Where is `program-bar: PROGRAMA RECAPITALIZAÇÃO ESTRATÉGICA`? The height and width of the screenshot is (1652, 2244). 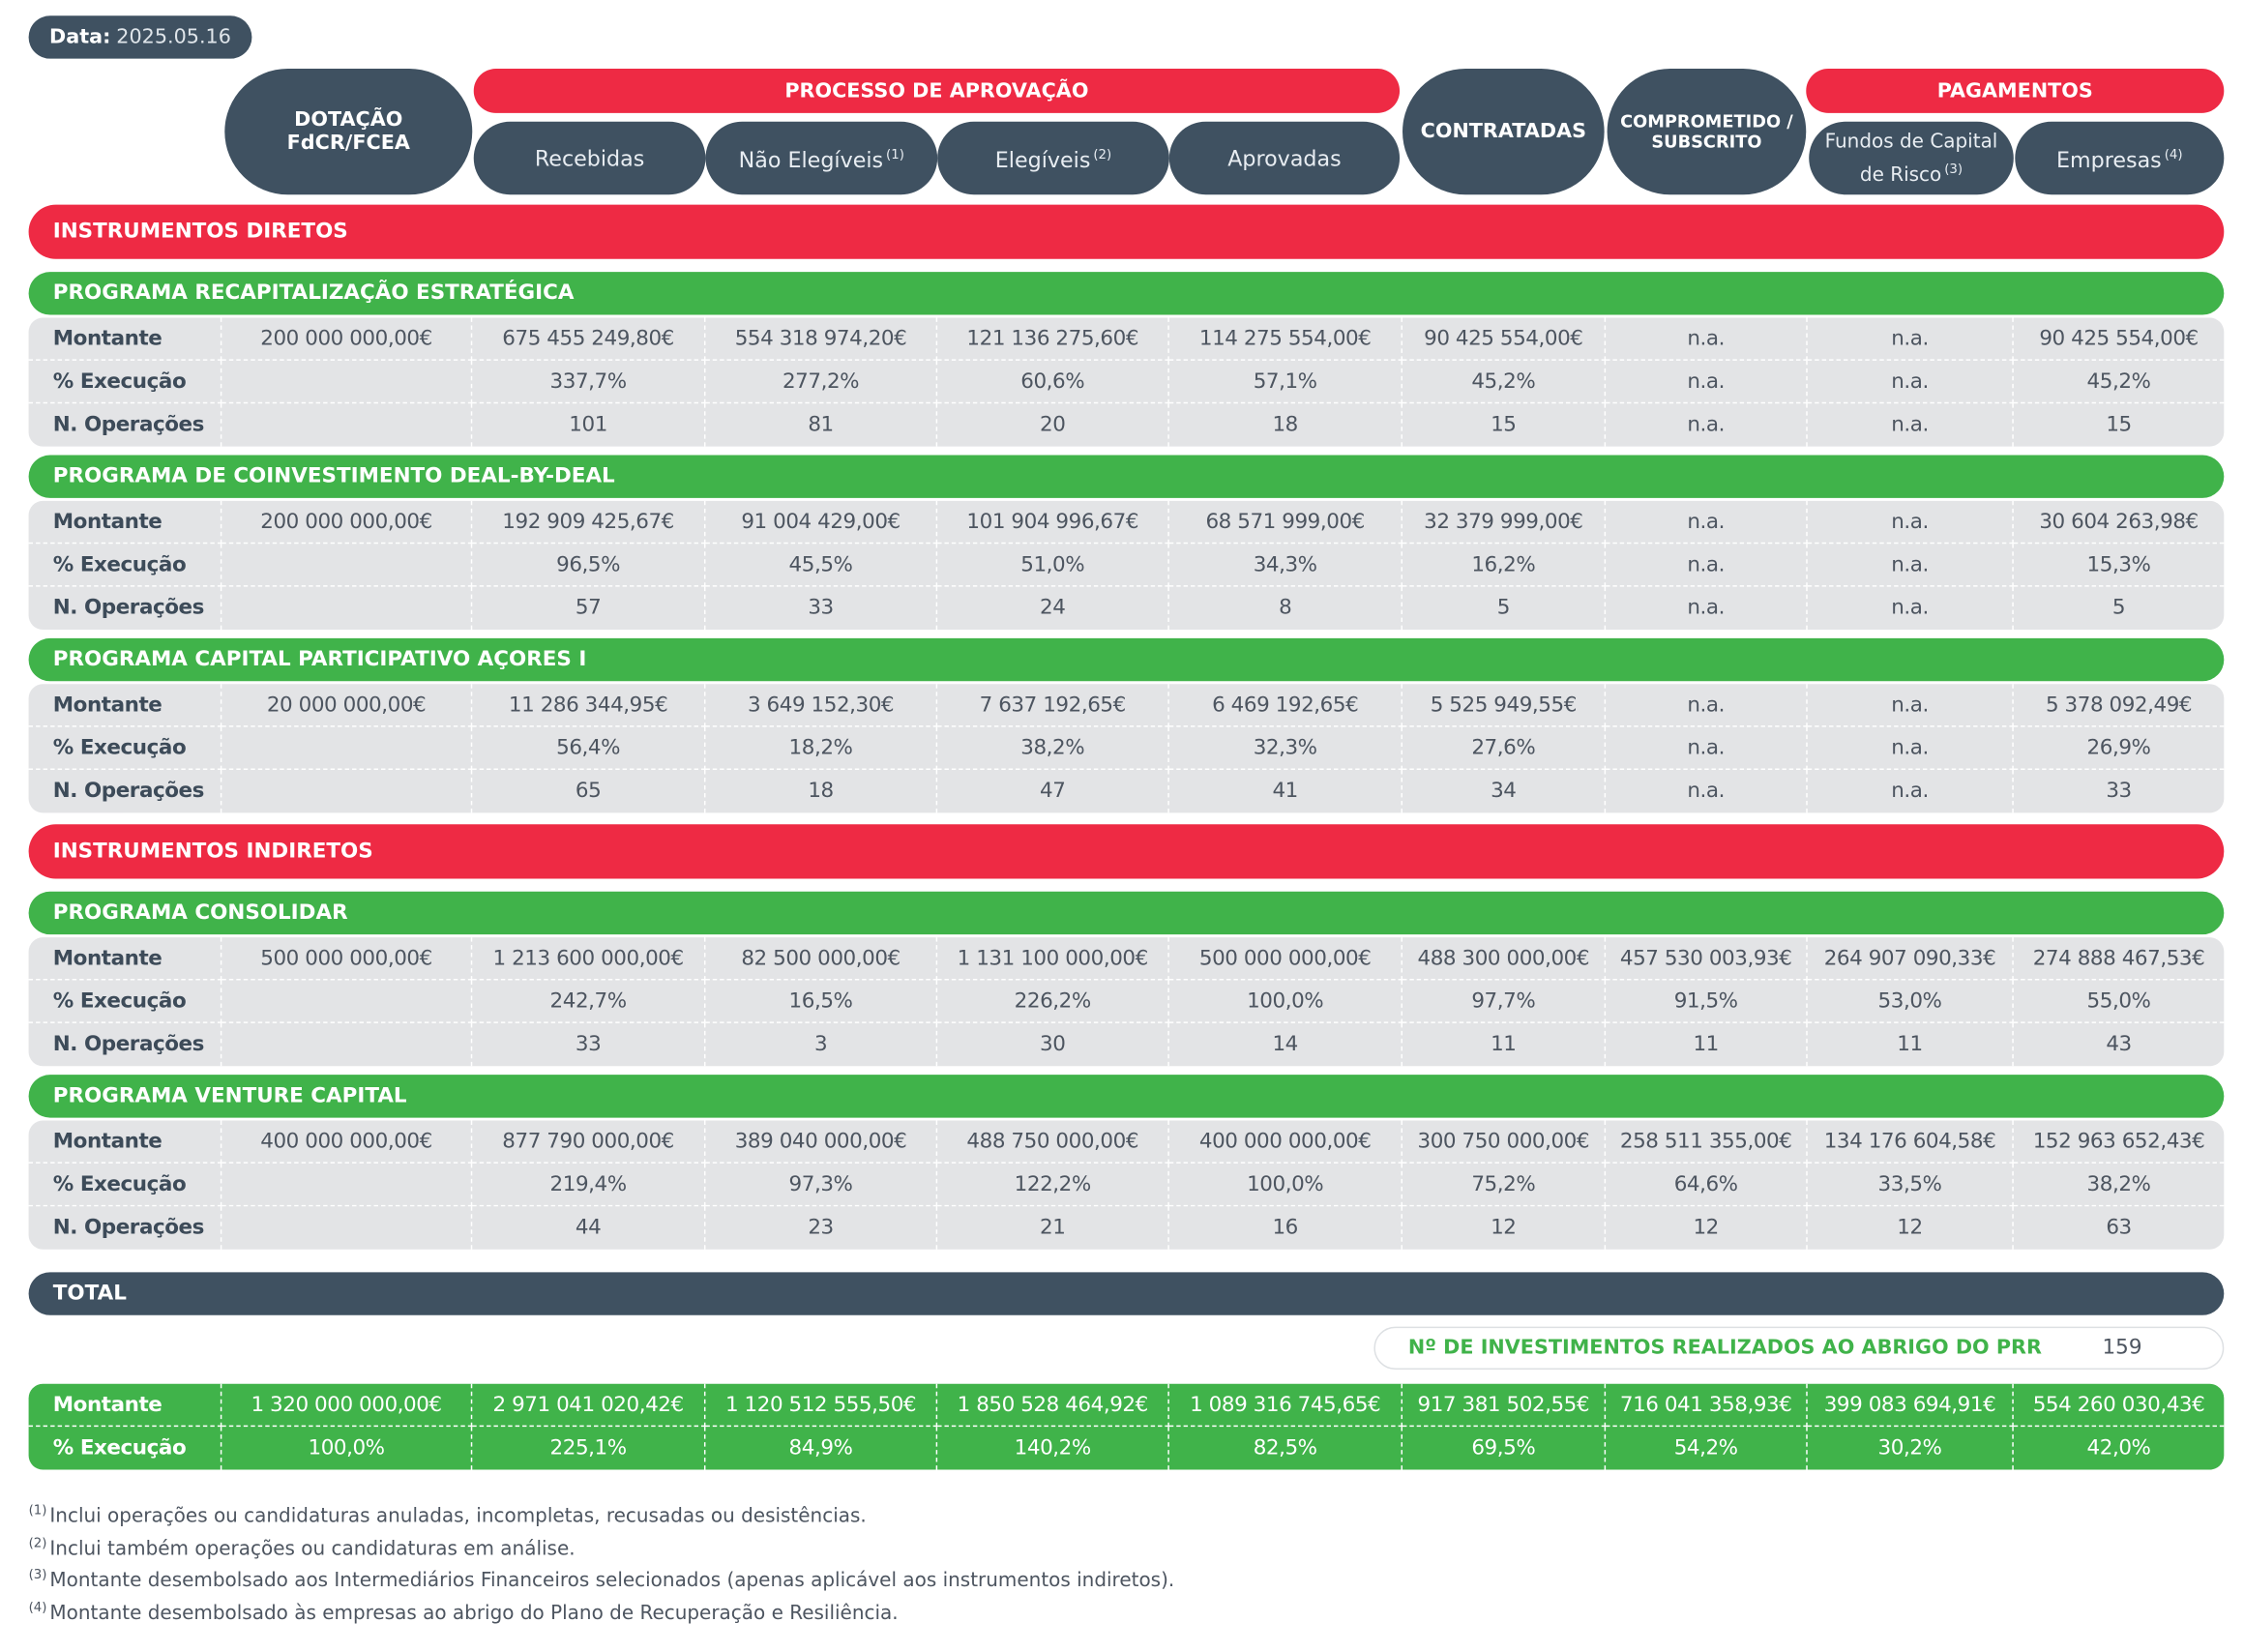
program-bar: PROGRAMA RECAPITALIZAÇÃO ESTRATÉGICA is located at coordinates (1126, 293).